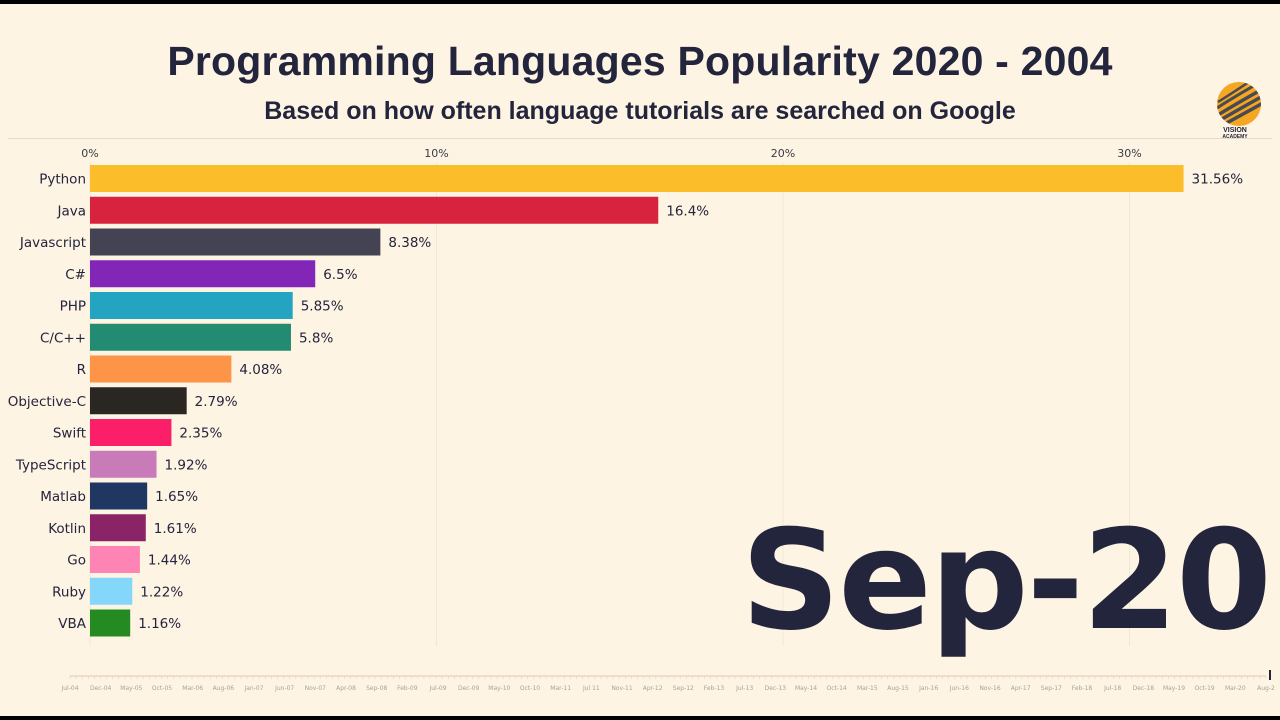 The width and height of the screenshot is (1280, 720). I want to click on category-label: Javascript, so click(52, 243).